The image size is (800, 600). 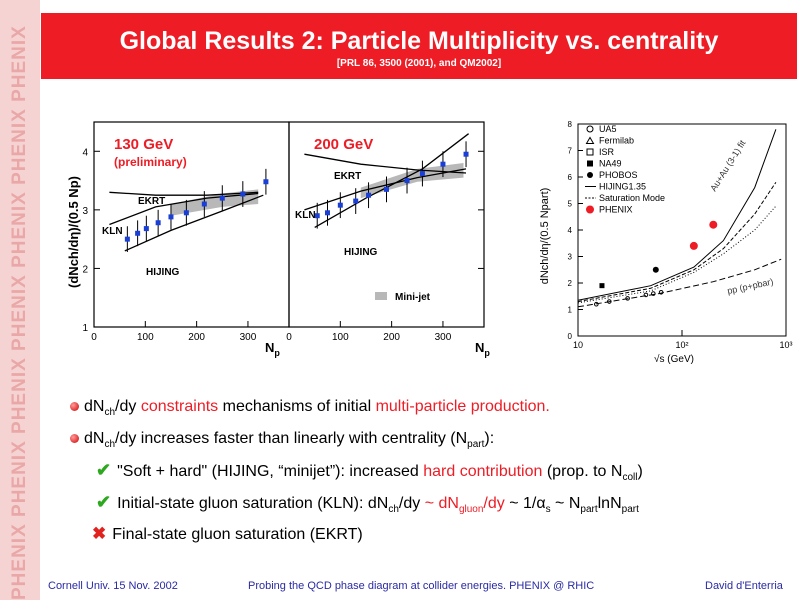 I want to click on pp-curve-label: pp (p+pbar), so click(x=750, y=286).